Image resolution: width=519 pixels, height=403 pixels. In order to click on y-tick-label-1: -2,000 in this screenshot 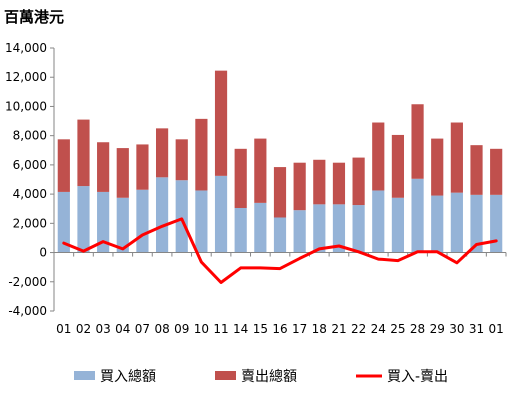, I will do `click(27, 282)`.